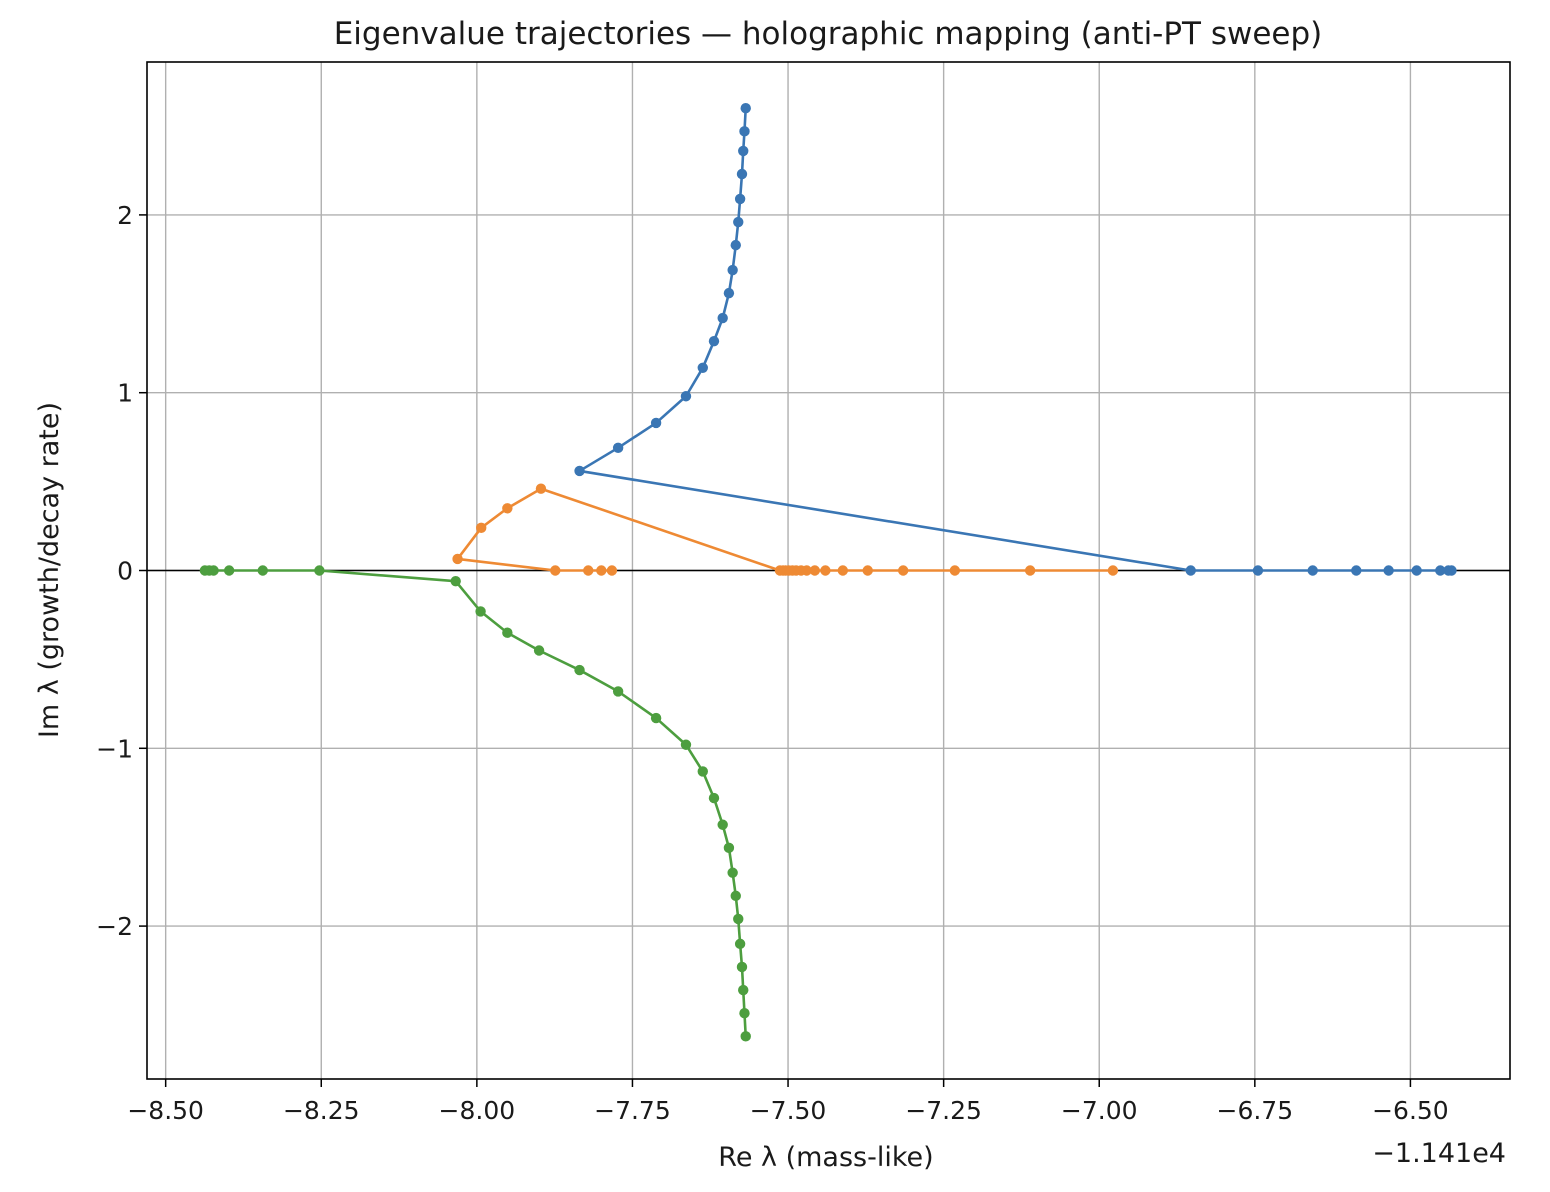 The height and width of the screenshot is (1192, 1550). What do you see at coordinates (632, 1110) in the screenshot?
I see `x-tick-label: −7.75` at bounding box center [632, 1110].